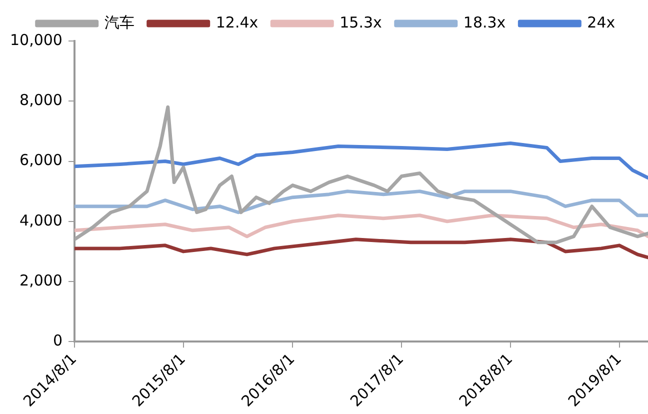  What do you see at coordinates (237, 22) in the screenshot?
I see `legend-label: 12.4x` at bounding box center [237, 22].